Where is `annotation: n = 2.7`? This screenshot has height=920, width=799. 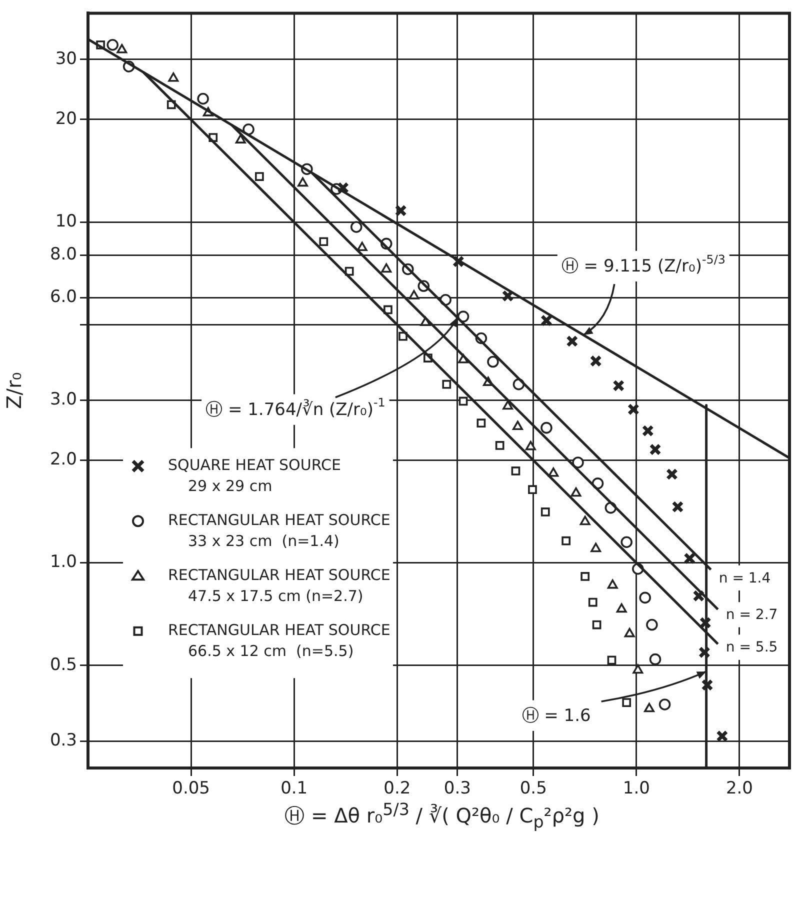 annotation: n = 2.7 is located at coordinates (752, 615).